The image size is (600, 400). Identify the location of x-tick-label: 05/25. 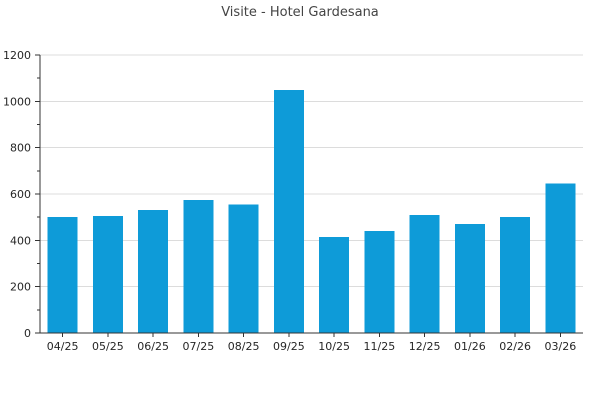
(108, 346).